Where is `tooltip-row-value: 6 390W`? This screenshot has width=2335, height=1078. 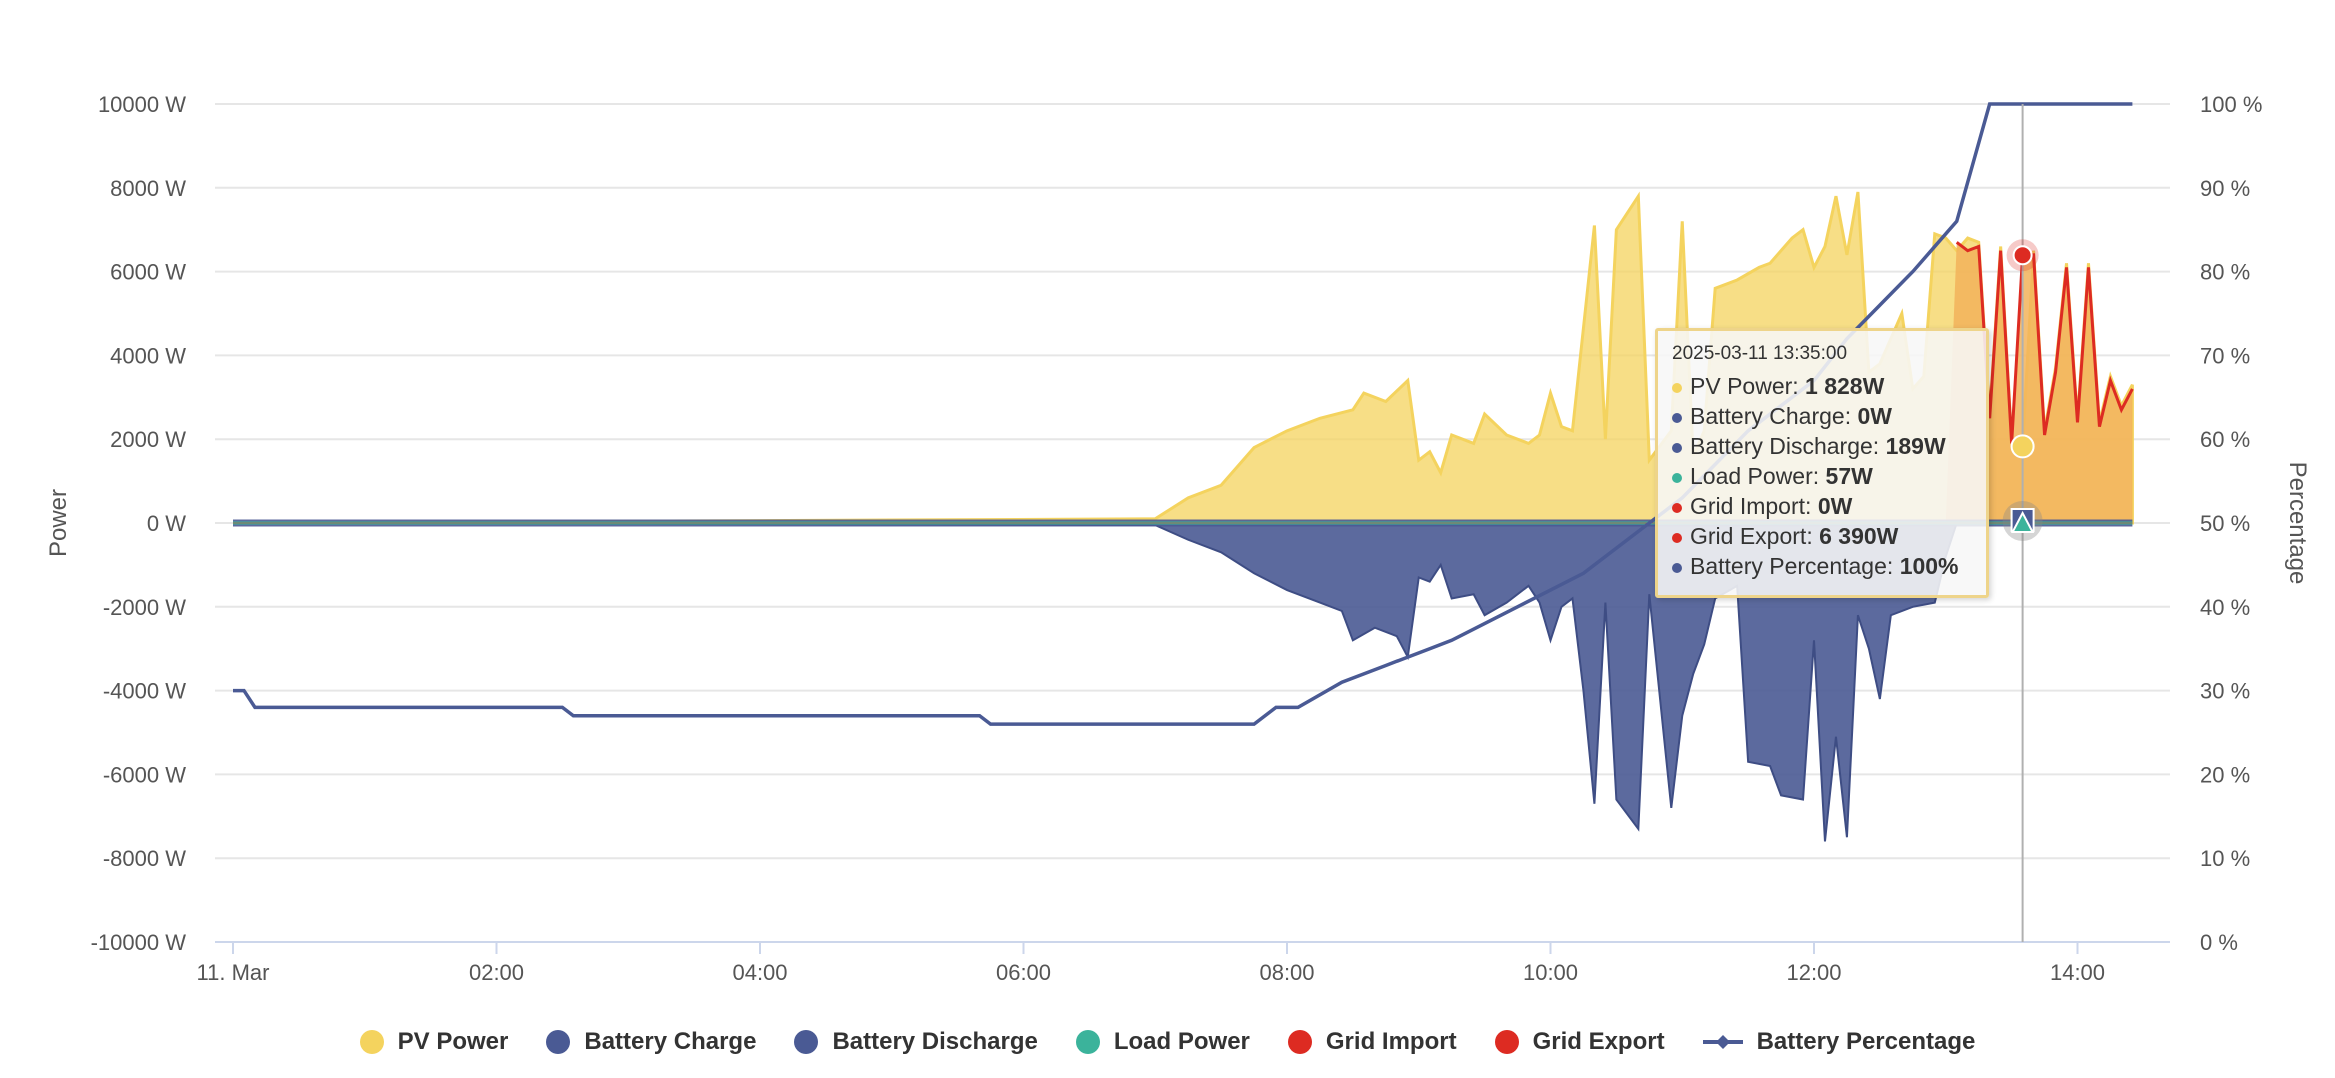
tooltip-row-value: 6 390W is located at coordinates (1859, 536).